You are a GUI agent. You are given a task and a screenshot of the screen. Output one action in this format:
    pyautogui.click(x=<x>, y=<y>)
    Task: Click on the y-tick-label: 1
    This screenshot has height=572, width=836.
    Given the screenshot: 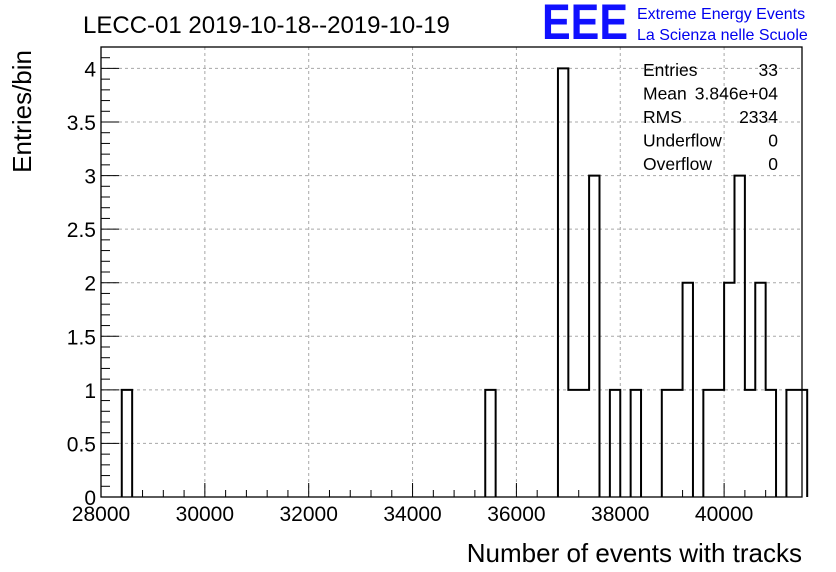 What is the action you would take?
    pyautogui.click(x=90, y=391)
    